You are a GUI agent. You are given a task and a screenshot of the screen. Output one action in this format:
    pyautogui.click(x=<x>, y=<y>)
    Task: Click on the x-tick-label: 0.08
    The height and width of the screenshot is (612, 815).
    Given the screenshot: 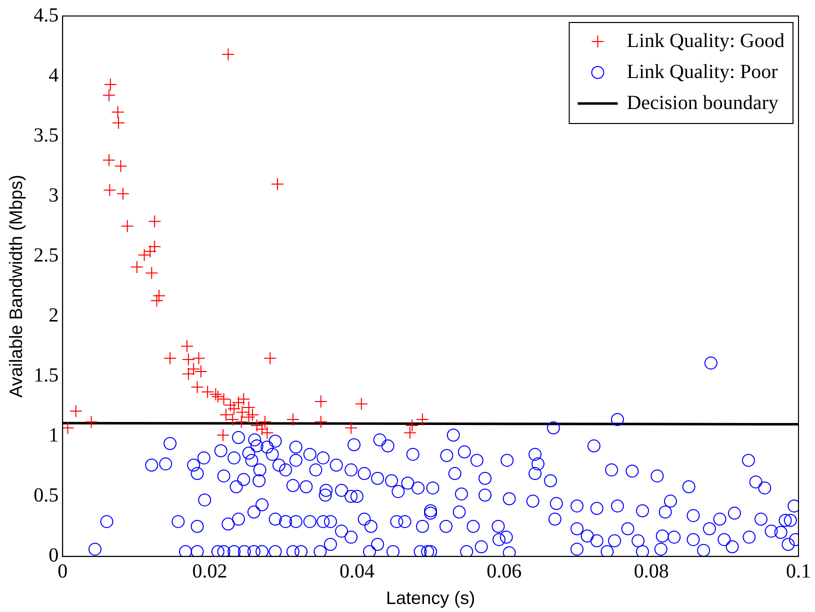 What is the action you would take?
    pyautogui.click(x=651, y=571)
    